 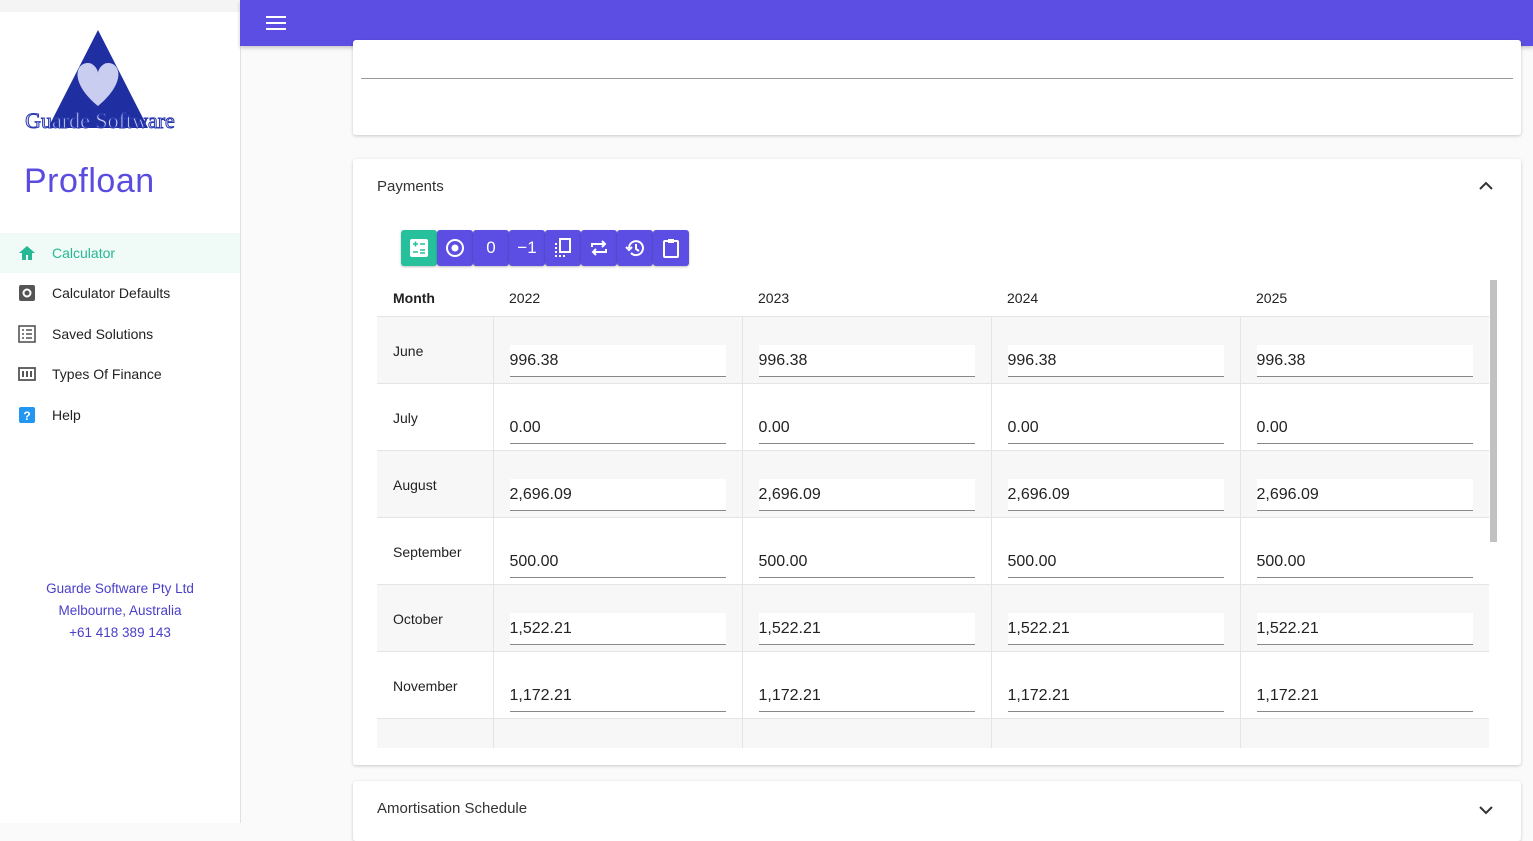 I want to click on nav-item: Saved Solutions, so click(x=120, y=334).